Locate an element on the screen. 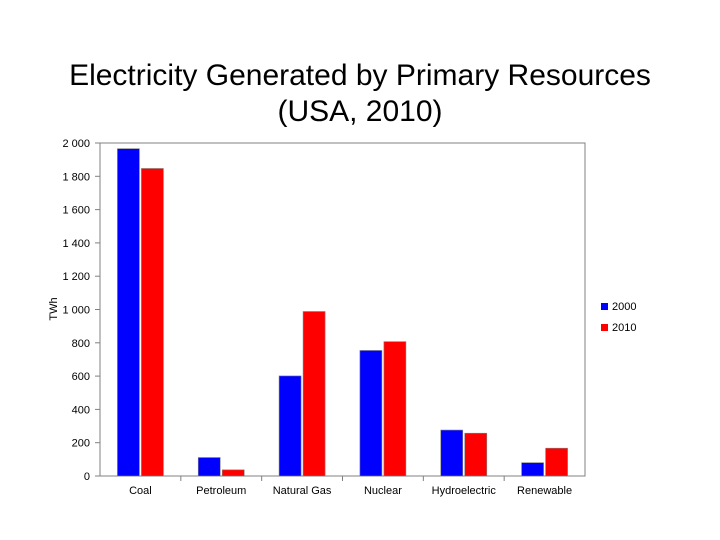  bar-natural-gas-2010 is located at coordinates (314, 394).